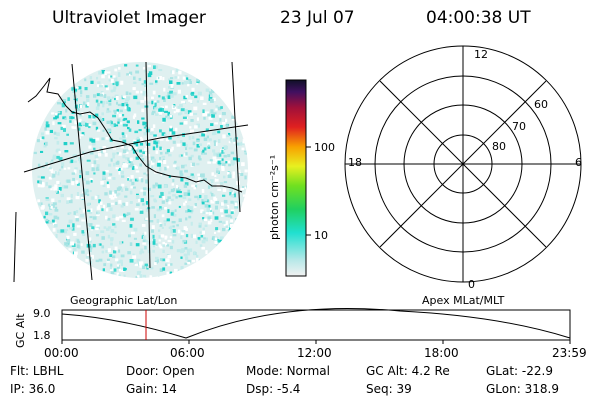 The height and width of the screenshot is (400, 600). What do you see at coordinates (355, 162) in the screenshot?
I see `mlt-label-18: 18` at bounding box center [355, 162].